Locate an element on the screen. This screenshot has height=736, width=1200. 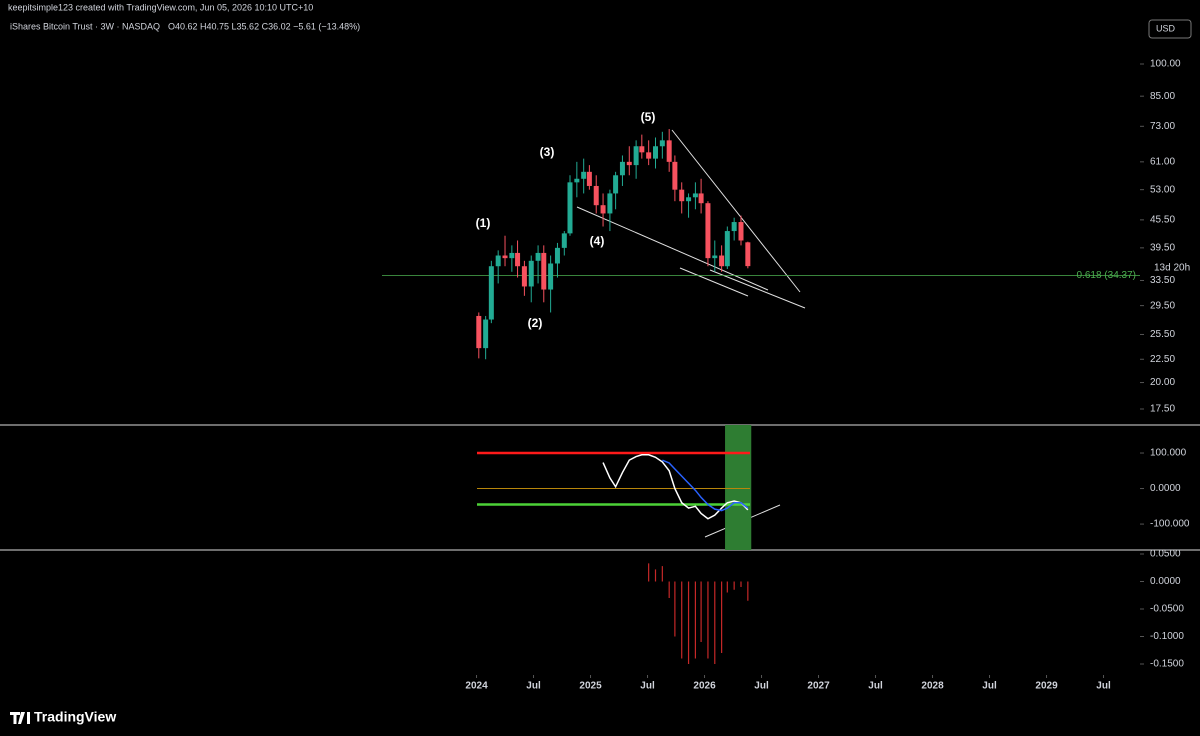
x-tick-label: 2027 is located at coordinates (818, 686).